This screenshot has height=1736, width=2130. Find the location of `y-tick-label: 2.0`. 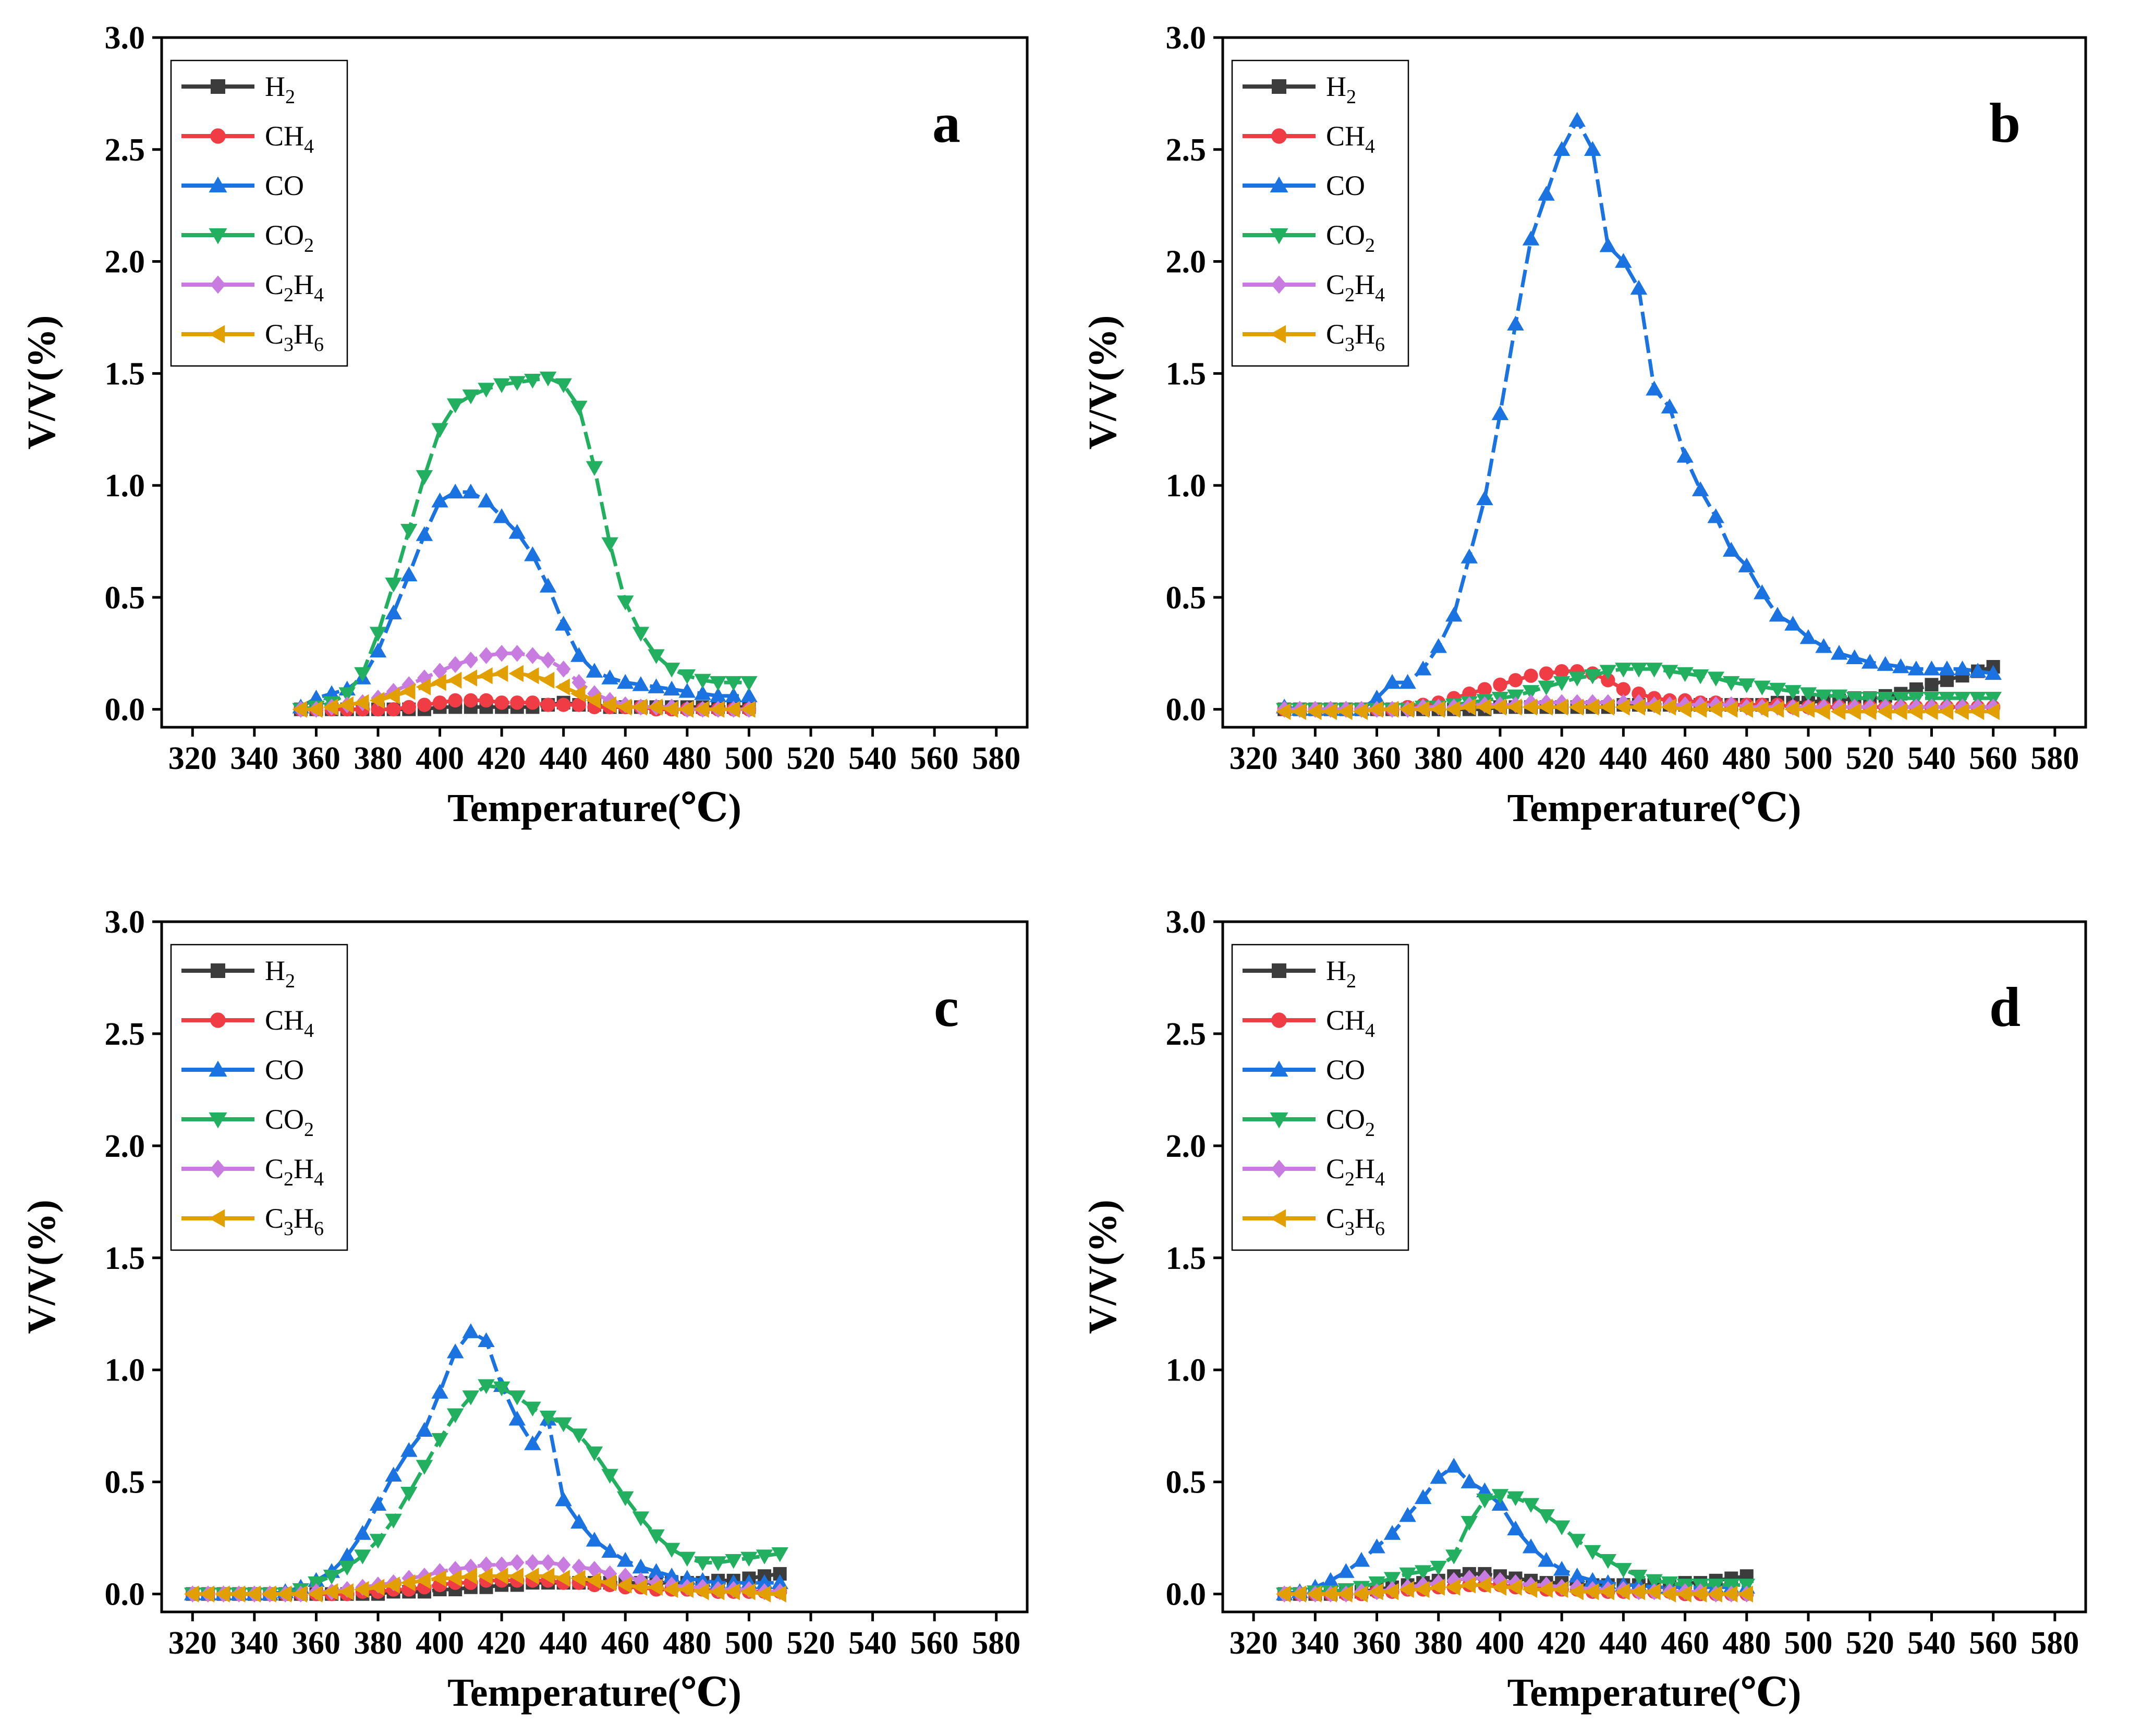

y-tick-label: 2.0 is located at coordinates (125, 1147).